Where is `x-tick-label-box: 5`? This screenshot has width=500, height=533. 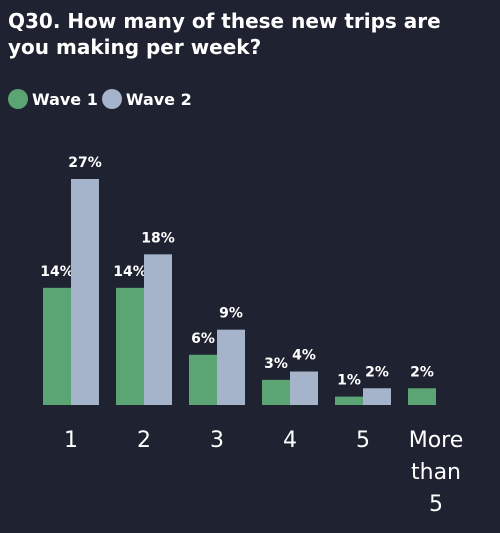 x-tick-label-box: 5 is located at coordinates (363, 440).